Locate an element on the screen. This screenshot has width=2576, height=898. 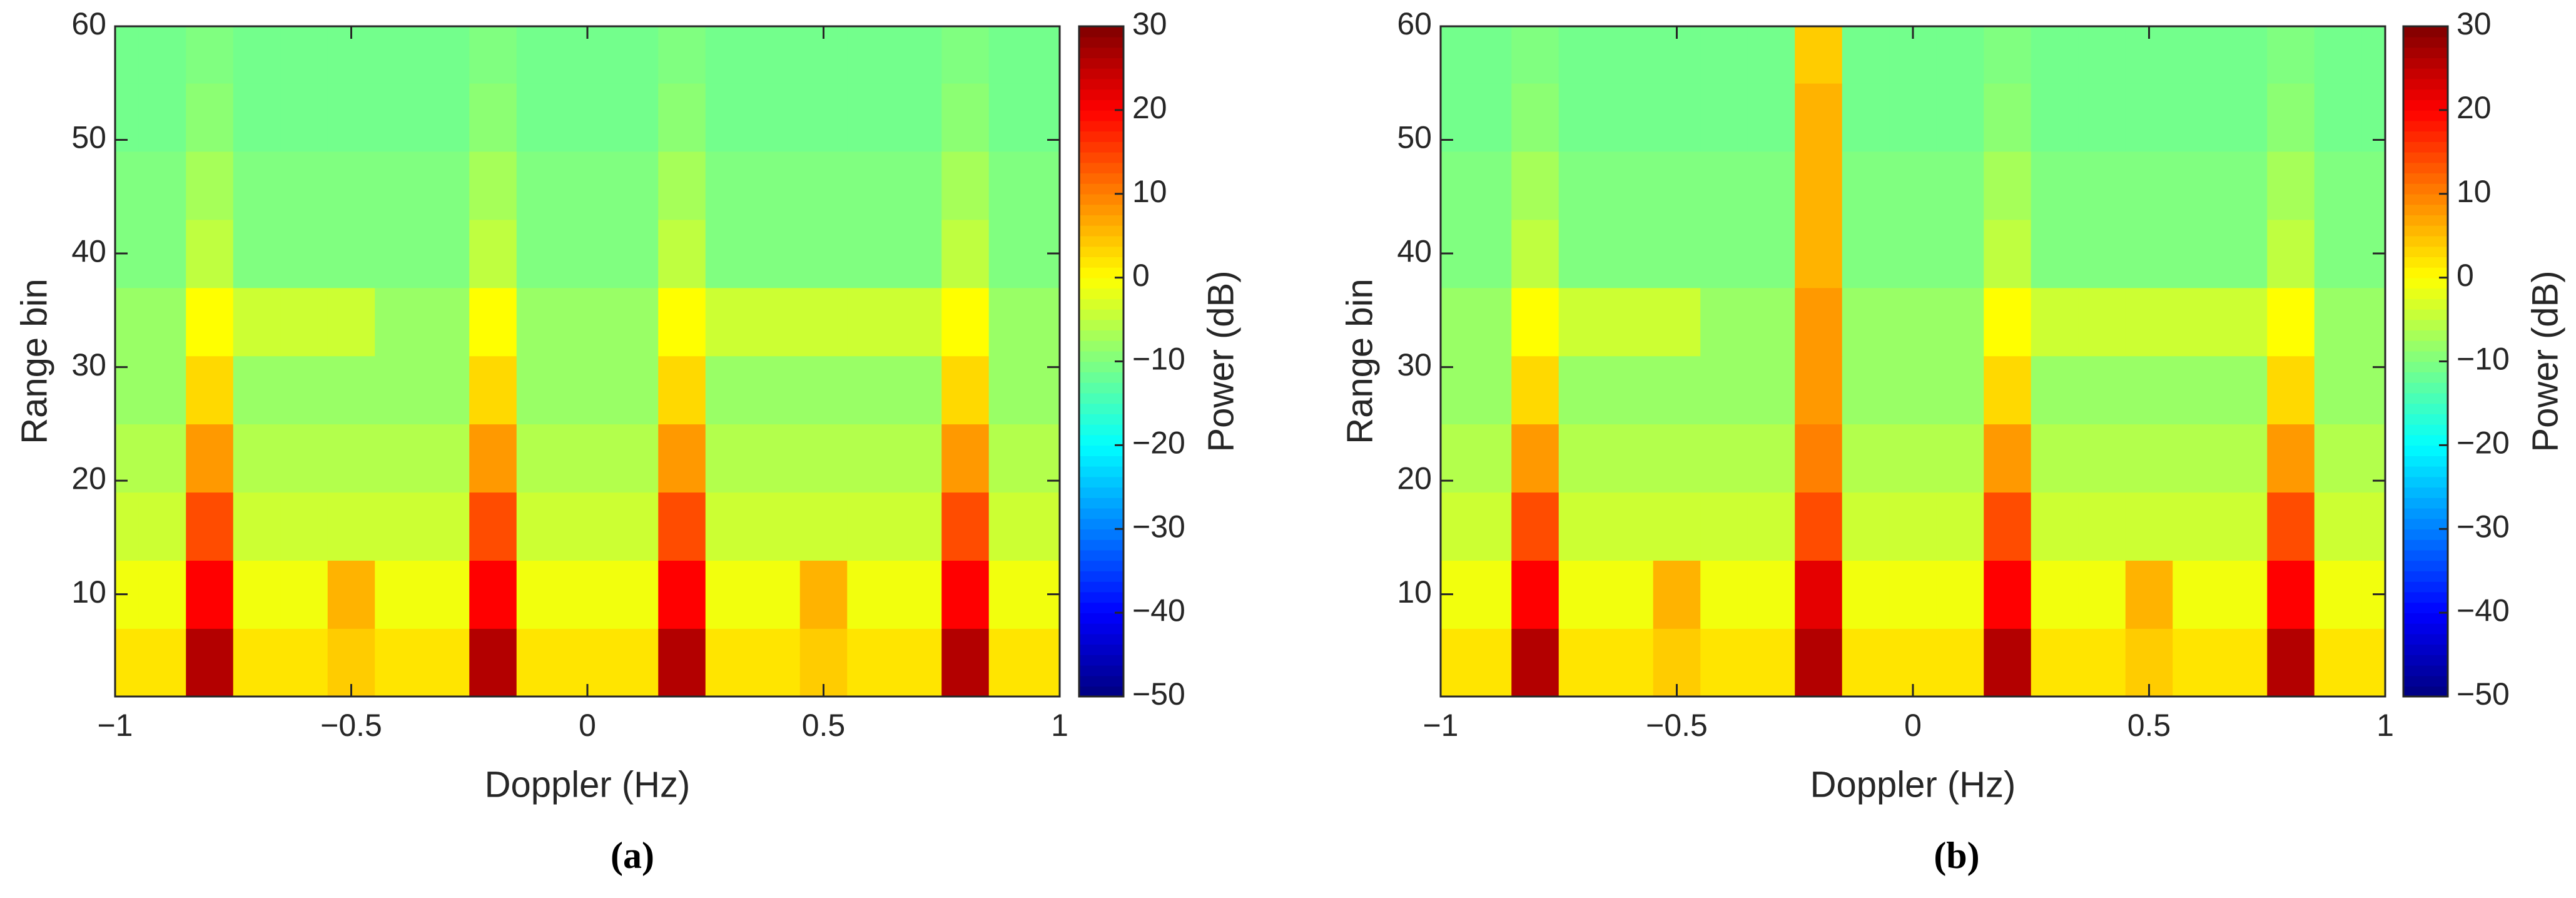
x-tick-label: −1 is located at coordinates (115, 726).